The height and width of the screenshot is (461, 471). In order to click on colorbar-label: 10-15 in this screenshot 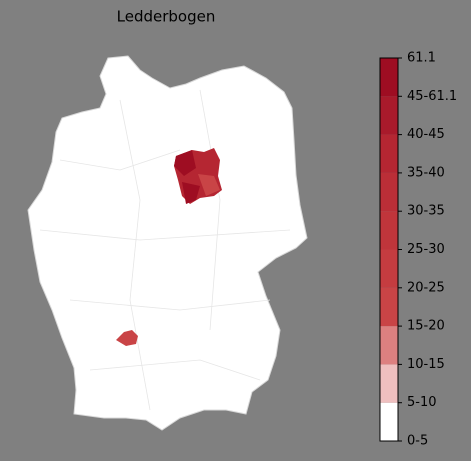, I will do `click(426, 364)`.